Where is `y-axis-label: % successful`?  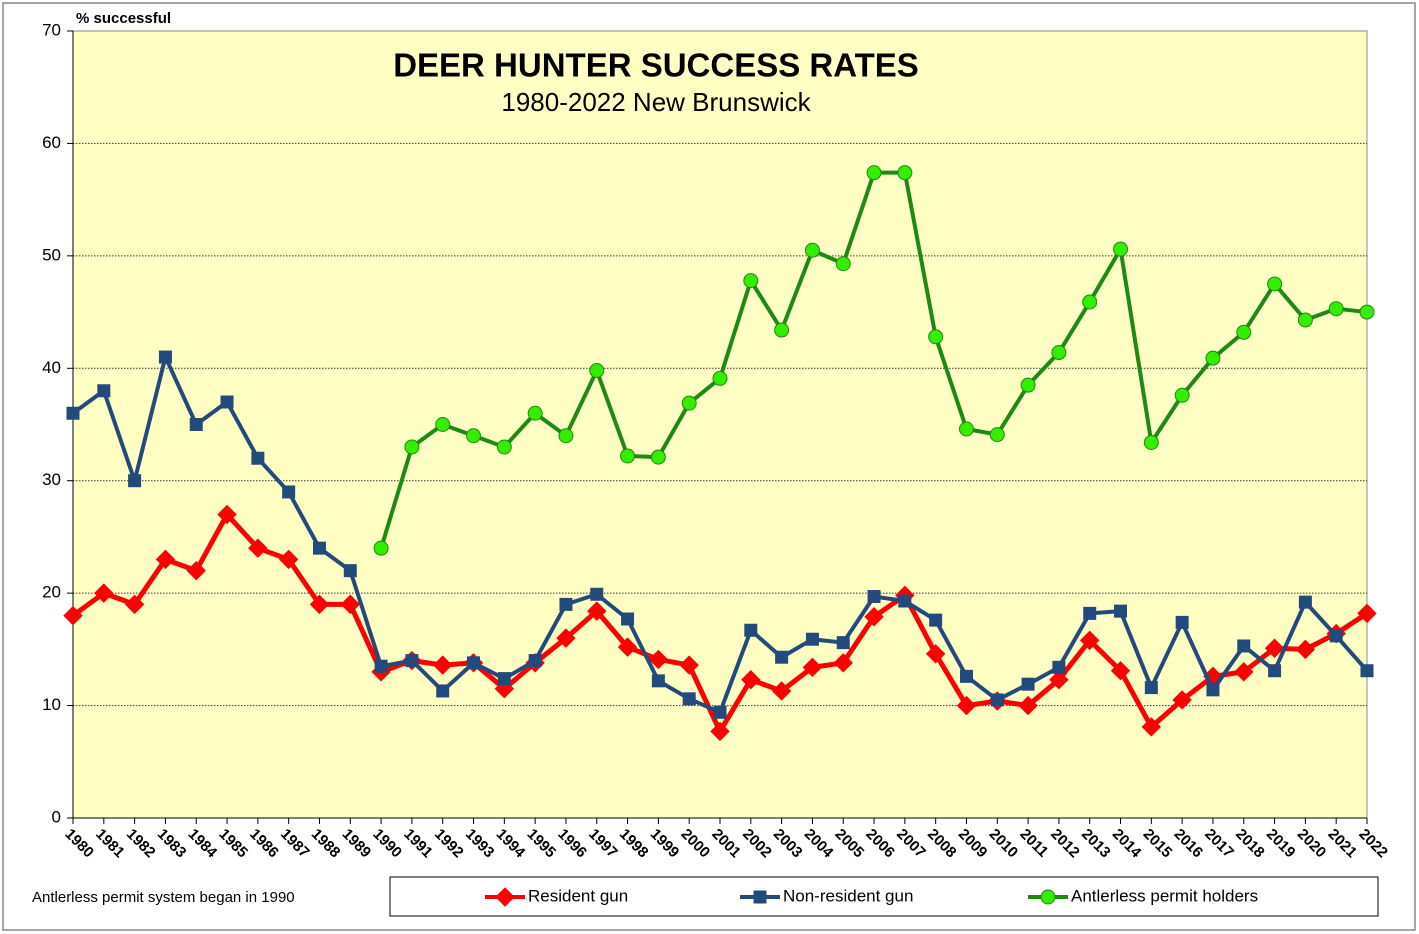
y-axis-label: % successful is located at coordinates (123, 18).